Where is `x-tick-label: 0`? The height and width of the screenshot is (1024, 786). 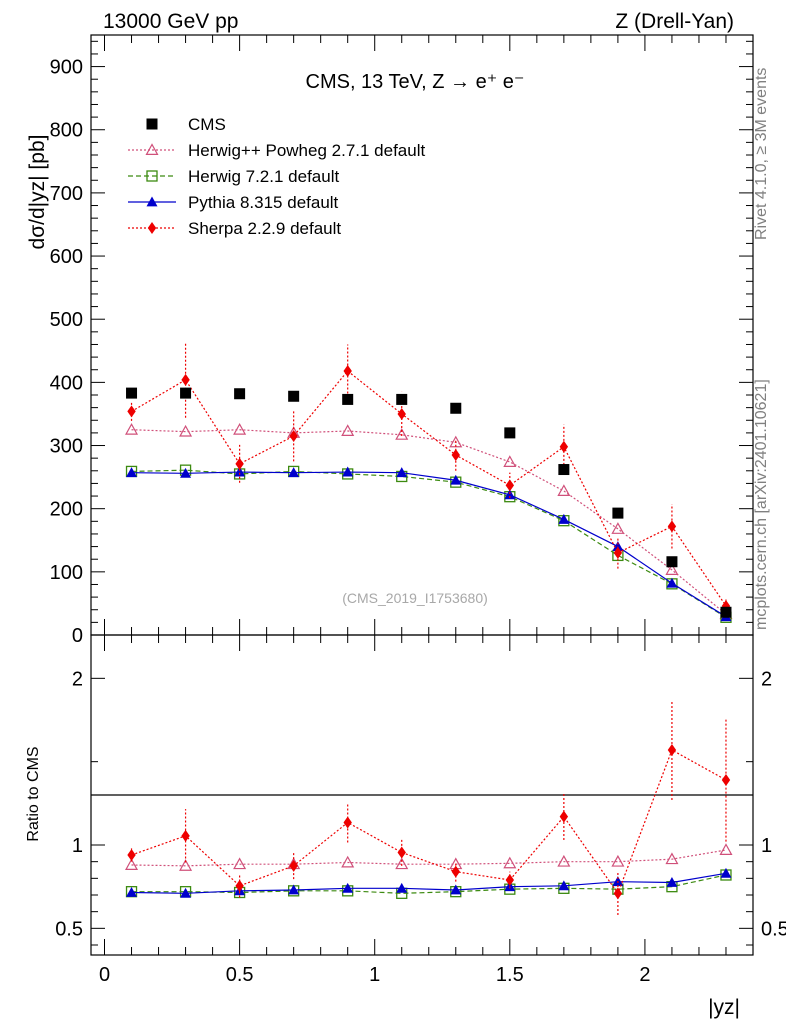
x-tick-label: 0 is located at coordinates (104, 975).